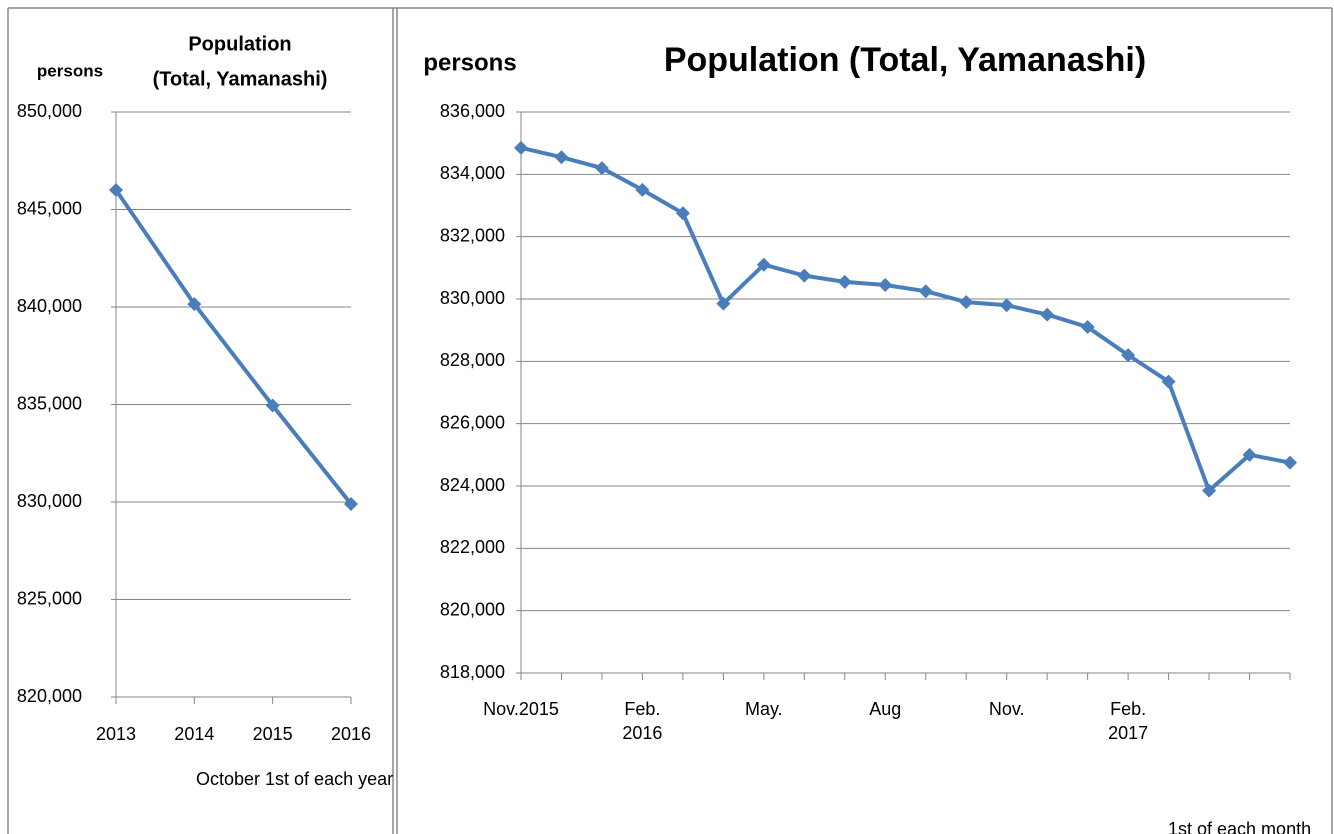  I want to click on y-tick-label: 835,000, so click(49, 403).